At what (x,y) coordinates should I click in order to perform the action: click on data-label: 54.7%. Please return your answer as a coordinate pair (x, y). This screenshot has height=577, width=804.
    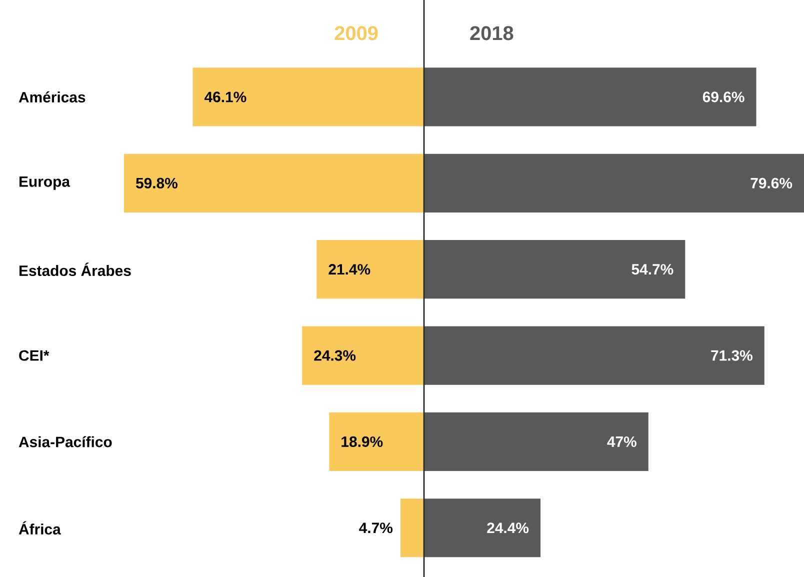
    Looking at the image, I should click on (653, 269).